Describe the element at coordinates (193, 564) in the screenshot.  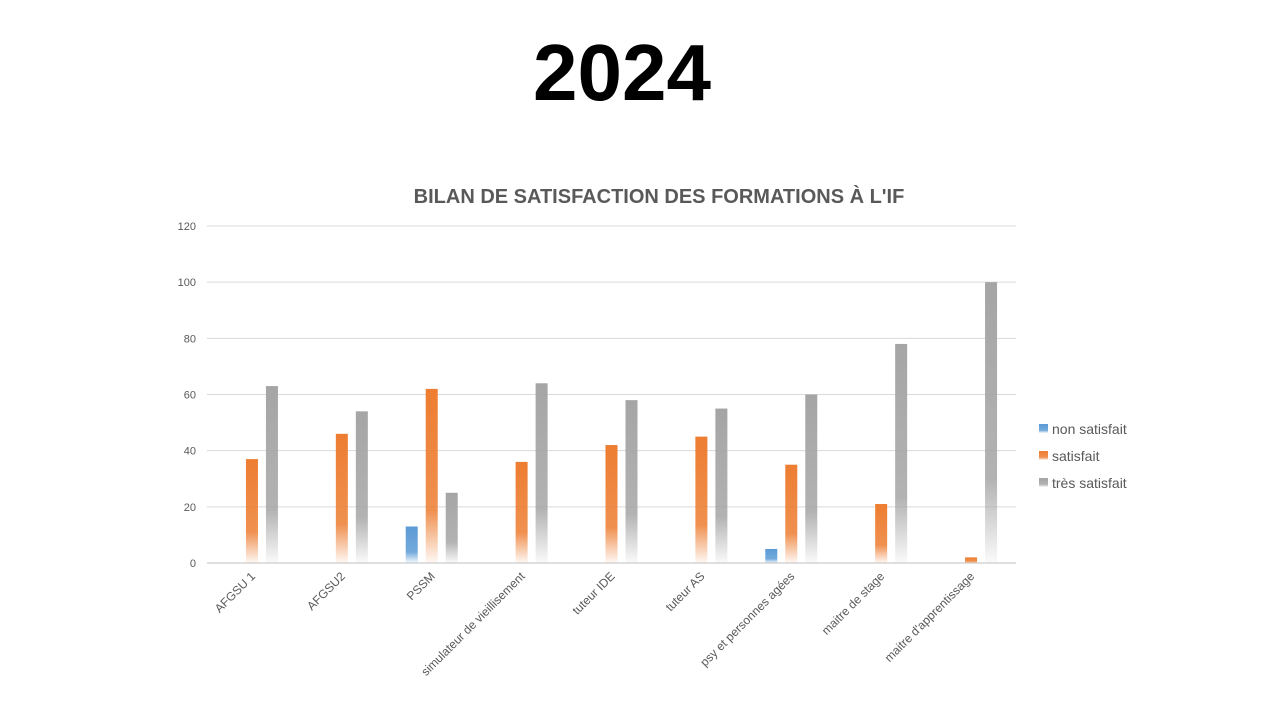
I see `y-tick-label: 0` at that location.